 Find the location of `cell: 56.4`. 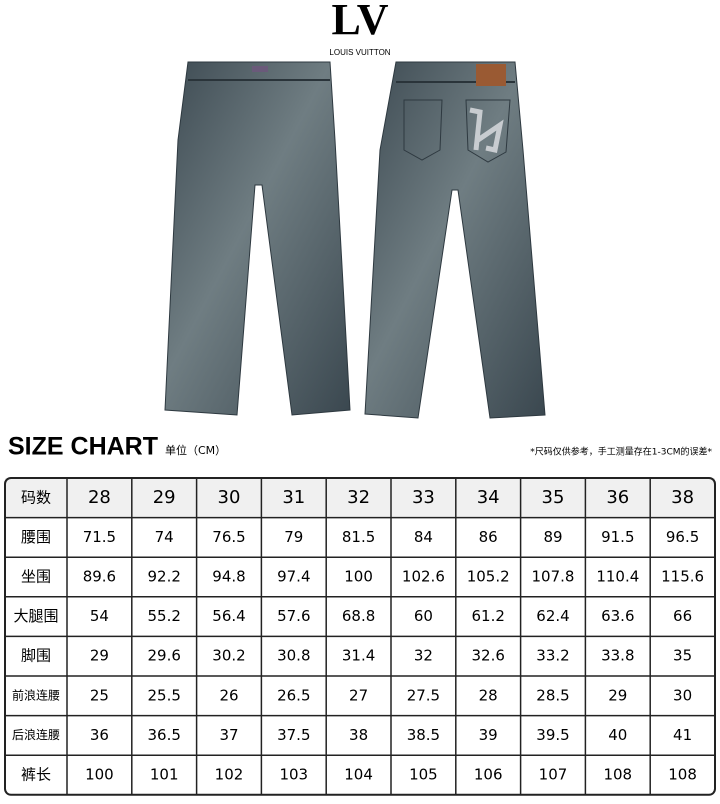

cell: 56.4 is located at coordinates (228, 616).